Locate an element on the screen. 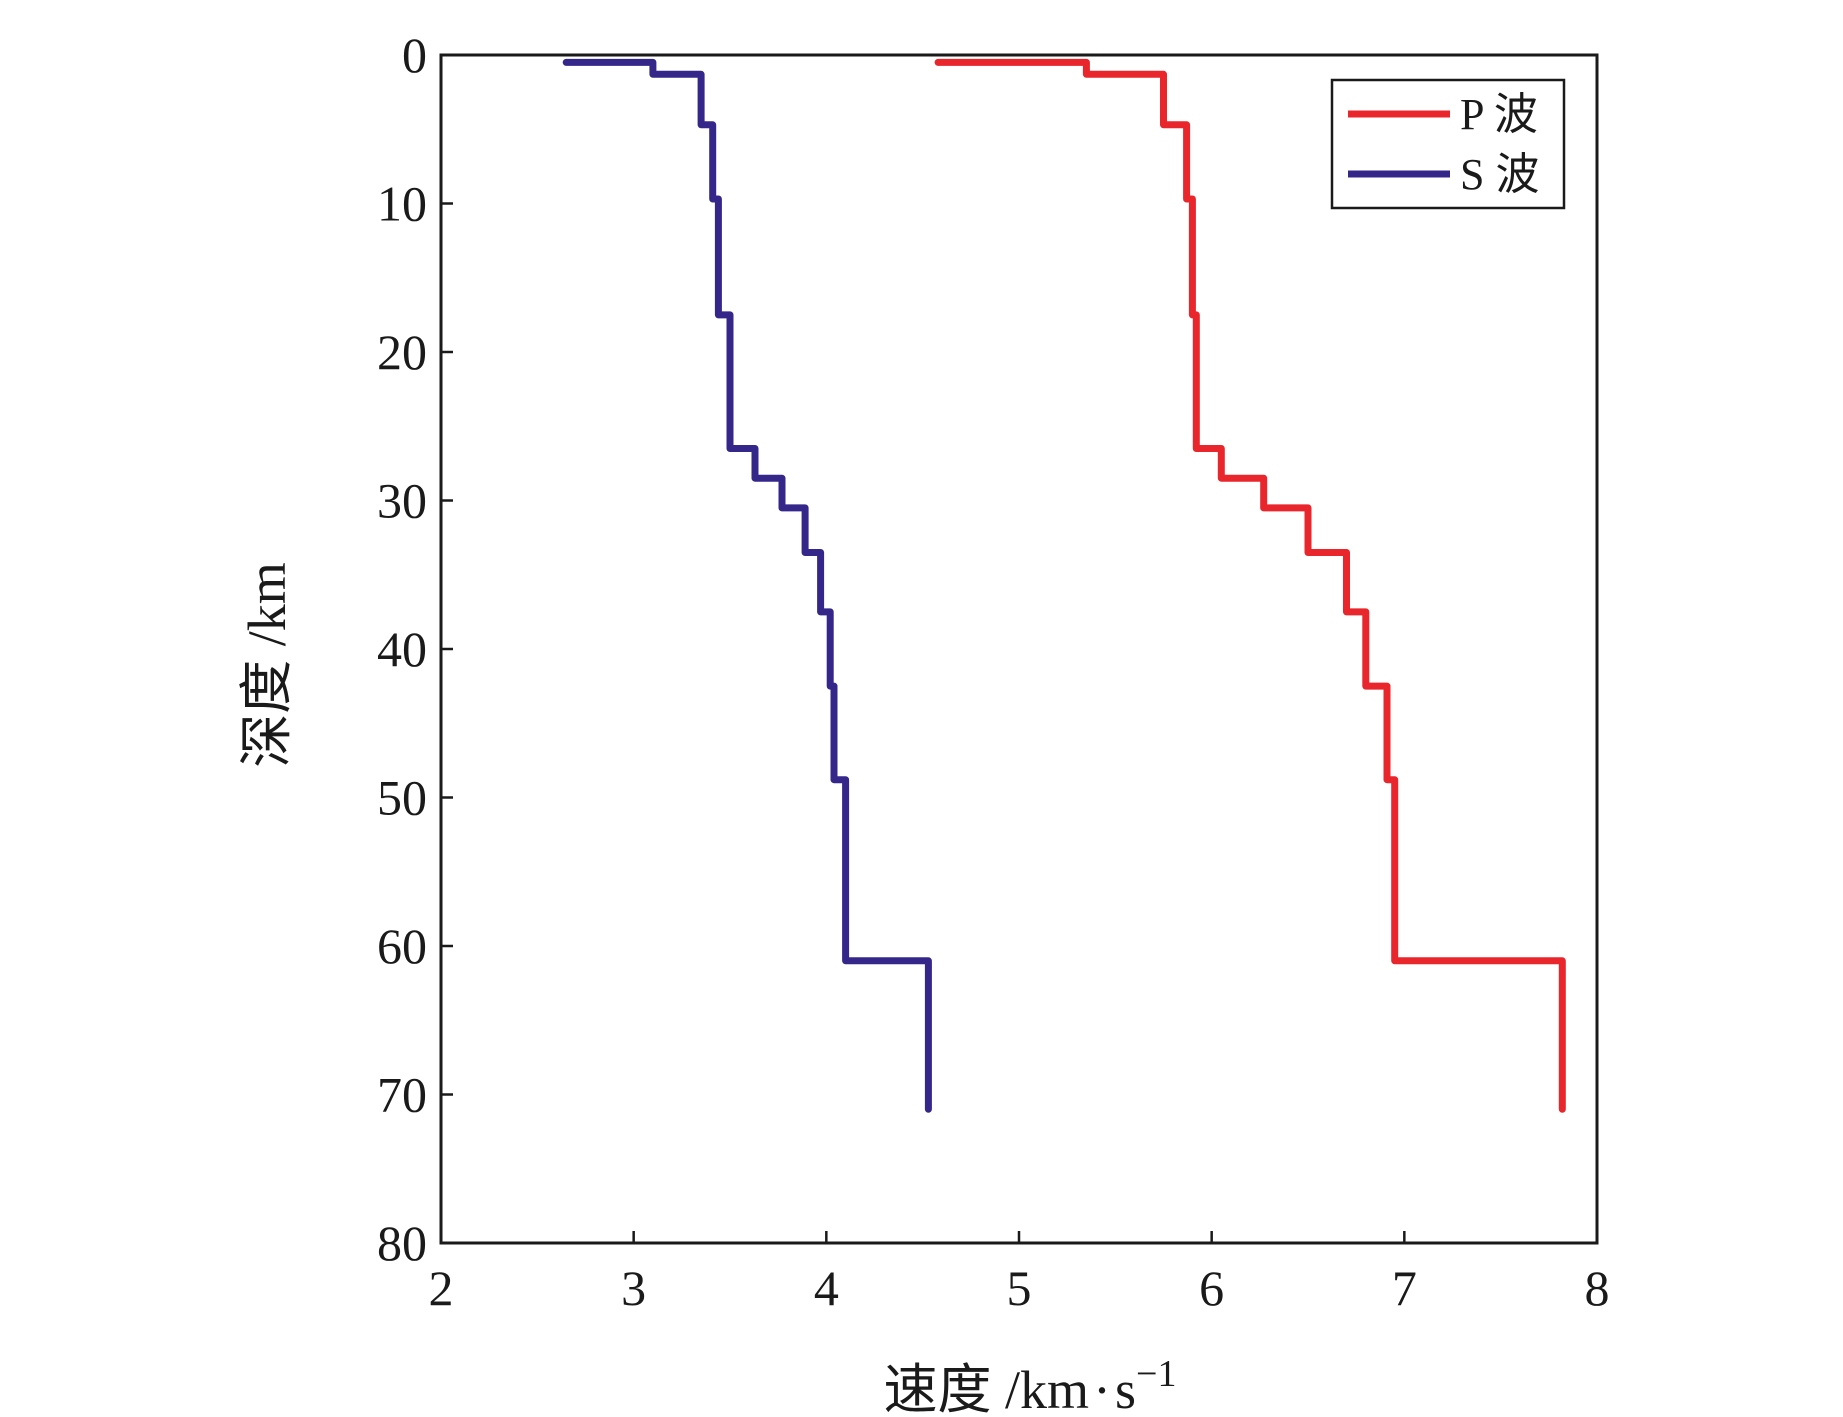 The image size is (1843, 1417). y-tick-label: 80 is located at coordinates (402, 1243).